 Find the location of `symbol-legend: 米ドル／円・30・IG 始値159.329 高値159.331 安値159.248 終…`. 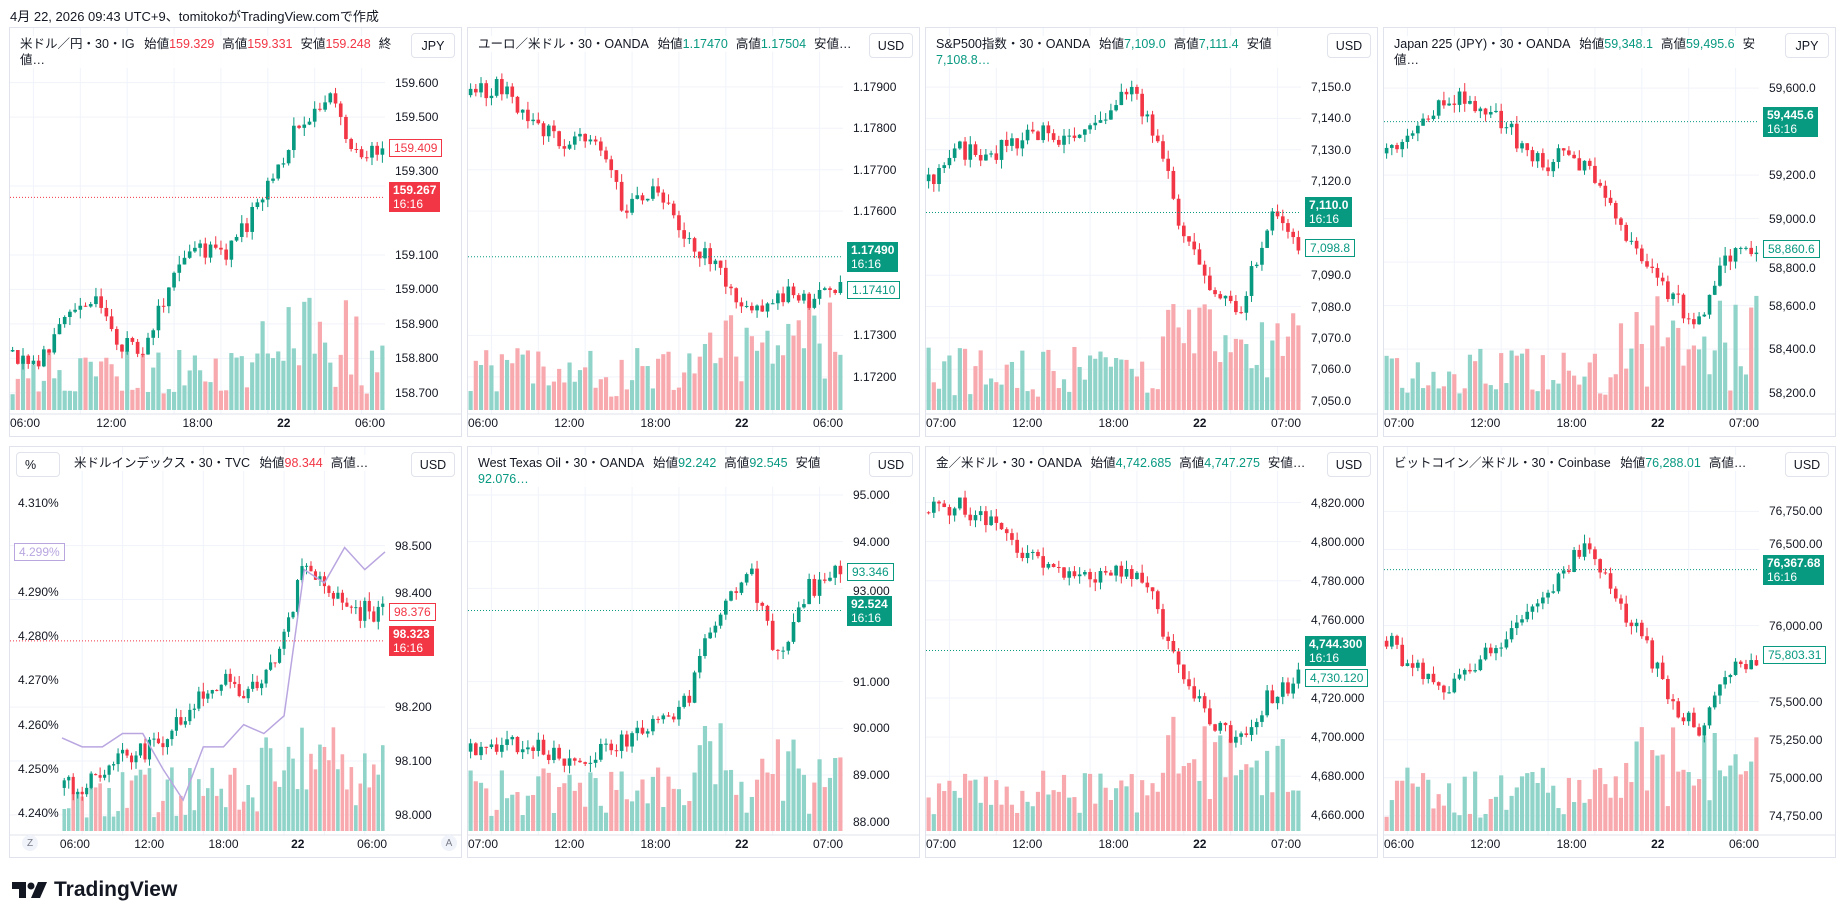

symbol-legend: 米ドル／円・30・IG 始値159.329 高値159.331 安値159.248 終… is located at coordinates (211, 52).